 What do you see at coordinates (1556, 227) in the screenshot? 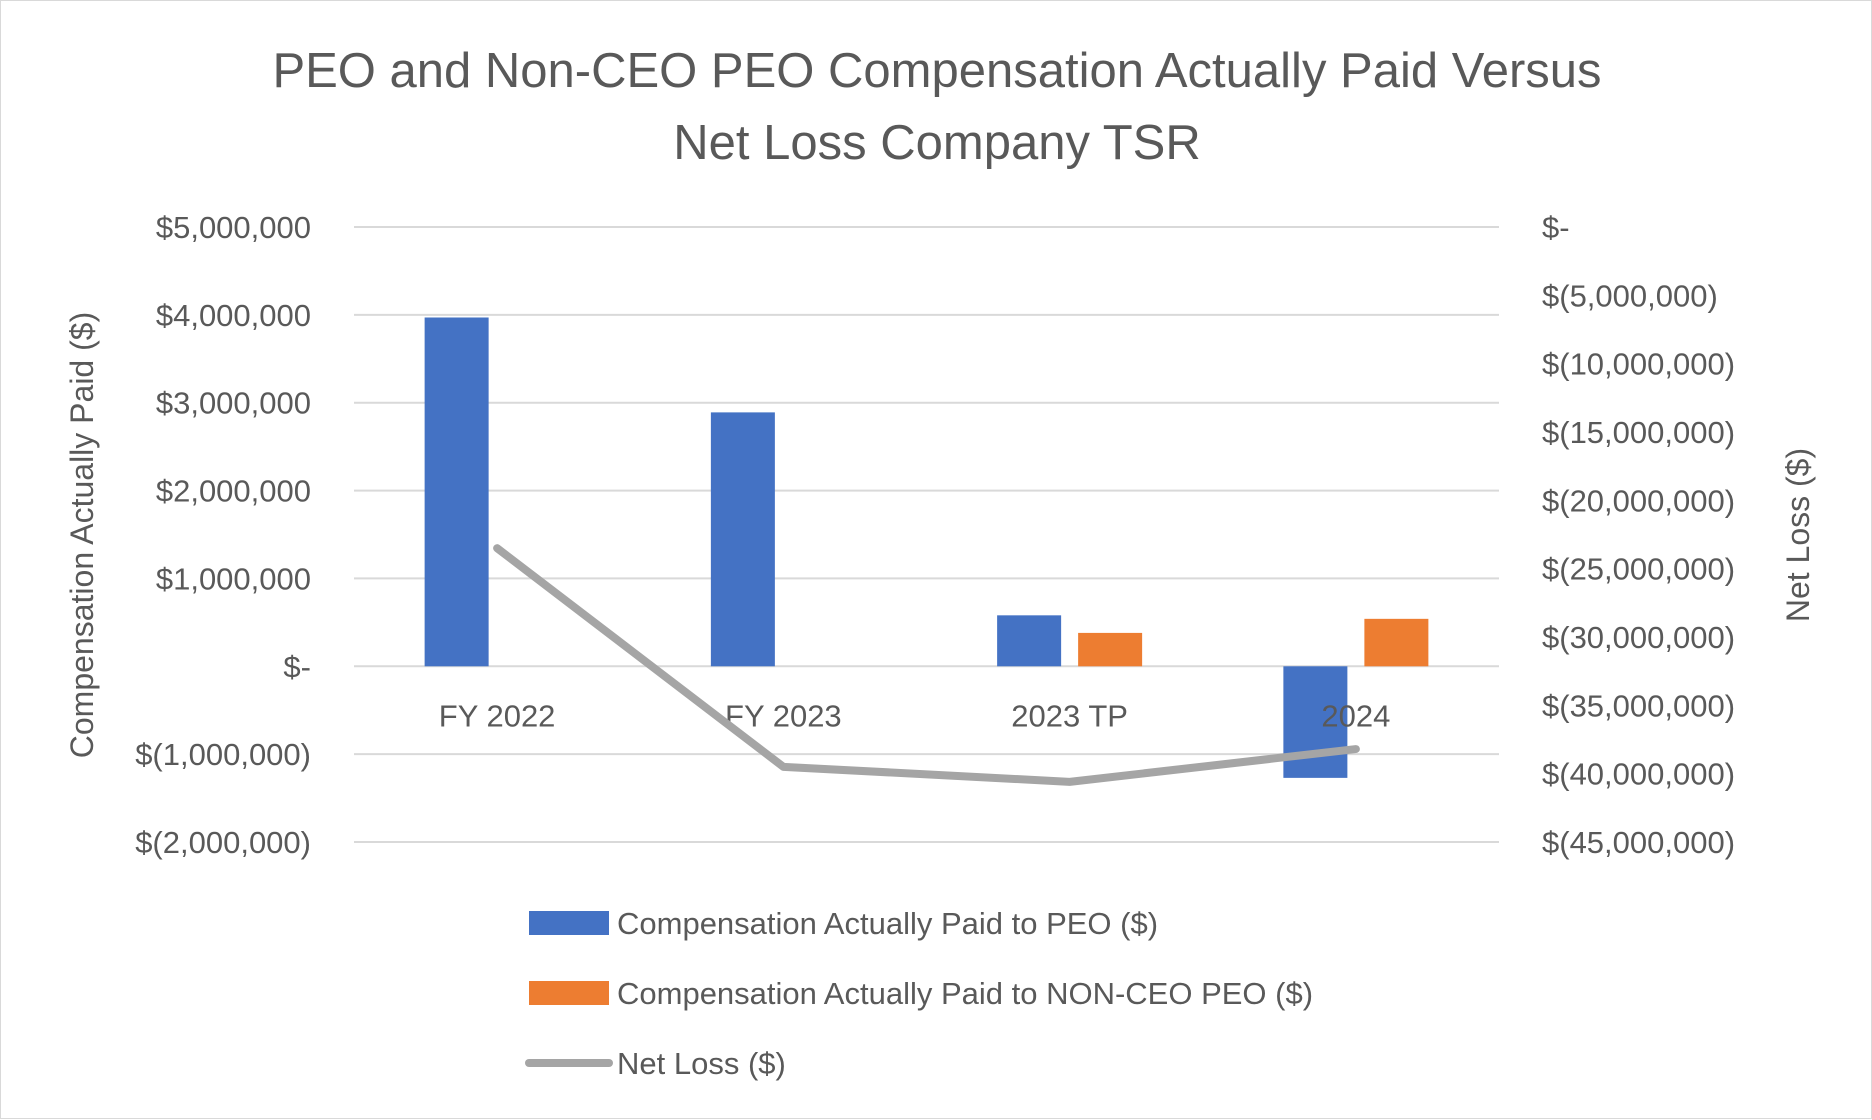
I see `right-tick-label: $-` at bounding box center [1556, 227].